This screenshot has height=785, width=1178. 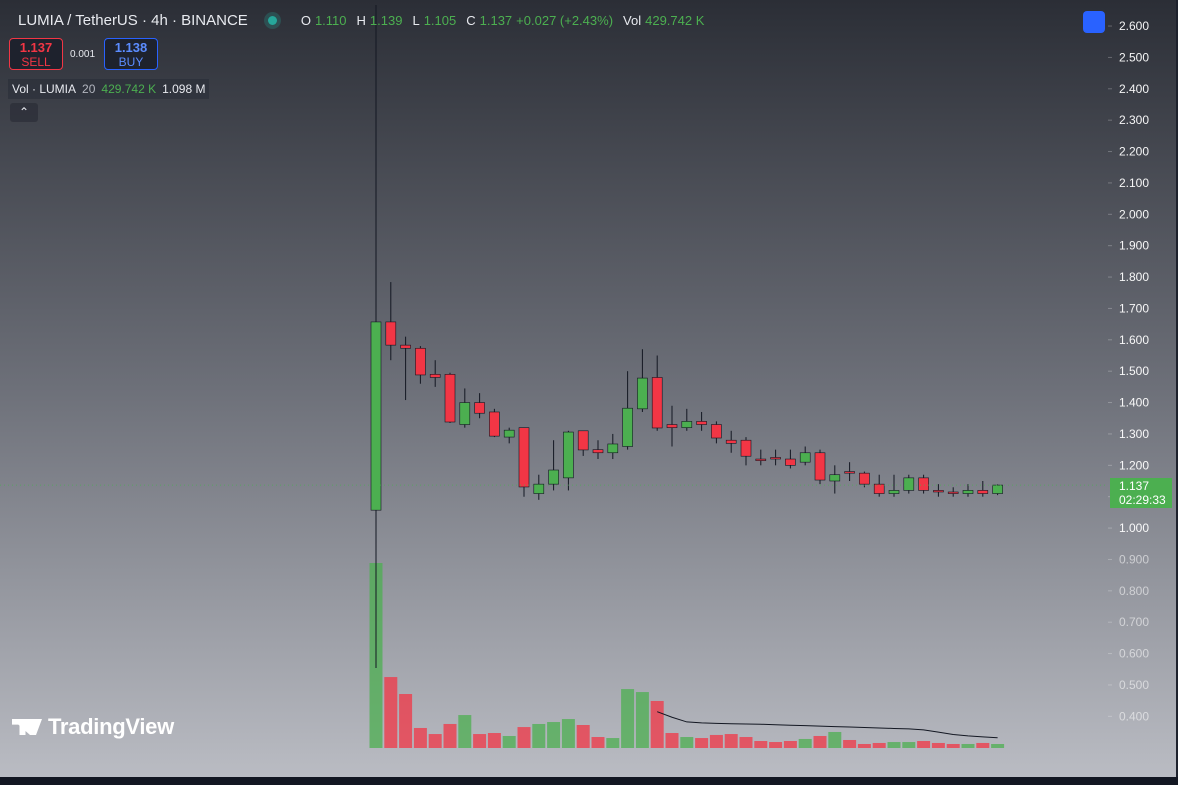 I want to click on y-tick-label: 2.000, so click(x=1134, y=214).